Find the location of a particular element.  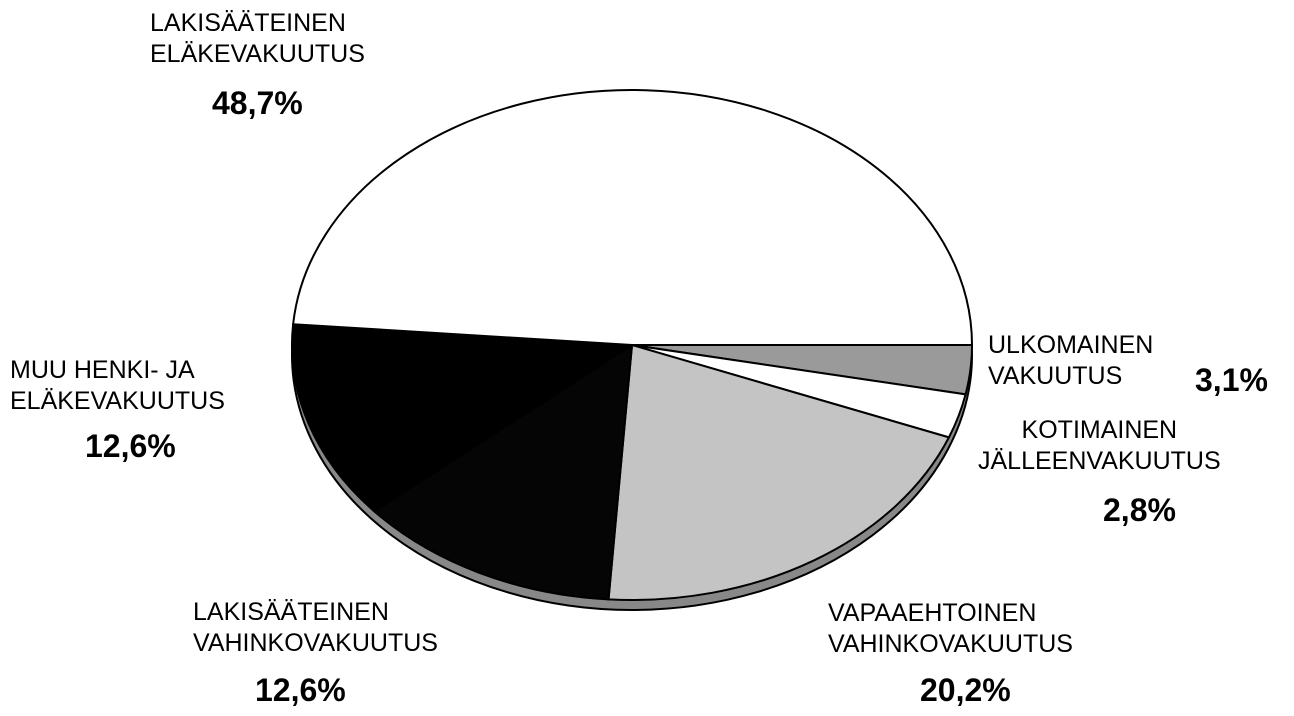

slice-value-label: 48,7% is located at coordinates (257, 103).